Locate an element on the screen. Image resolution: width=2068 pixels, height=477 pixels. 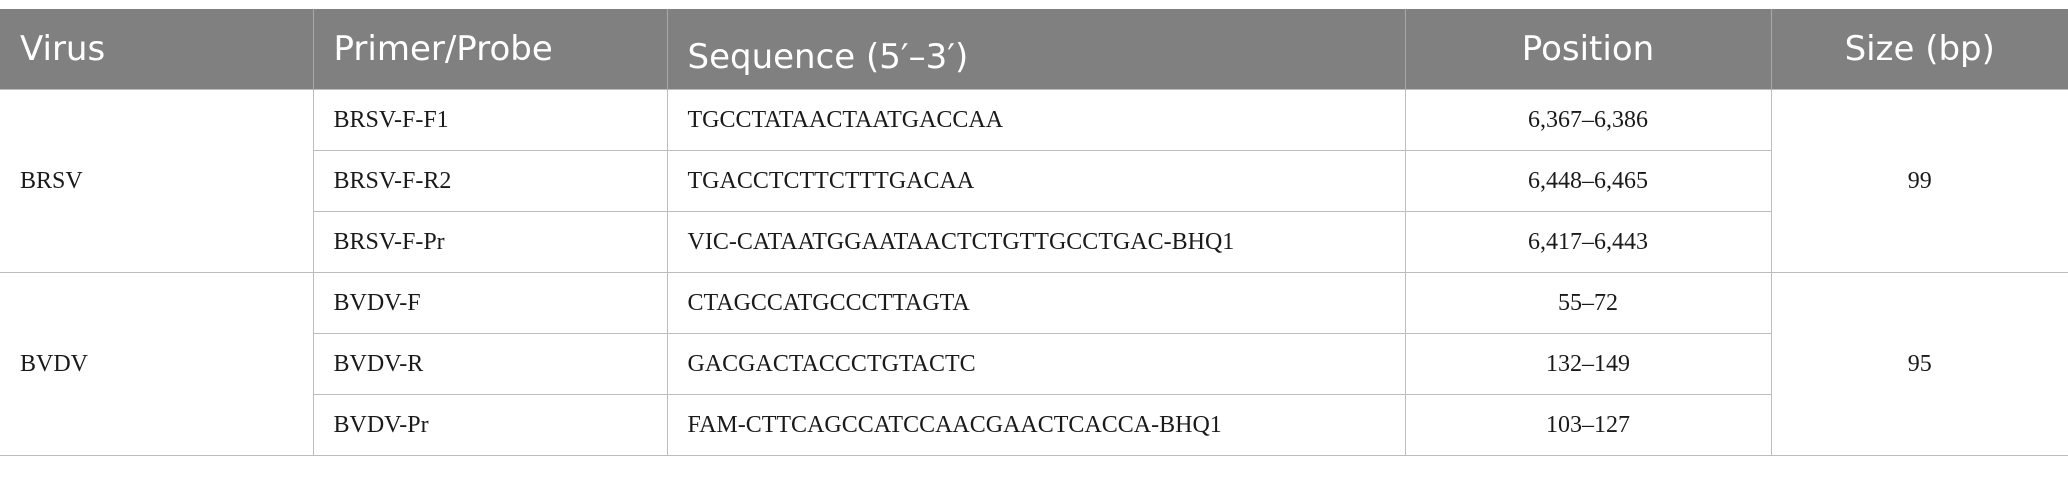
virus-cell: BVDV is located at coordinates (157, 364).